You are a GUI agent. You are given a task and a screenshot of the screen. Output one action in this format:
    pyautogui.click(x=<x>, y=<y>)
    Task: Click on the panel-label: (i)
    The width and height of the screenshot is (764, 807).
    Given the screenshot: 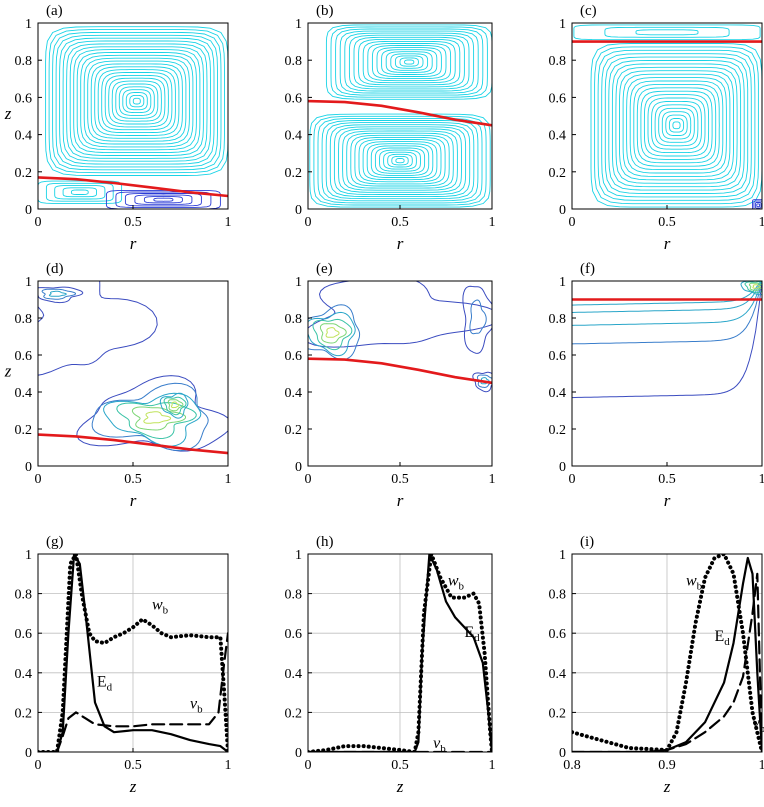 What is the action you would take?
    pyautogui.click(x=587, y=542)
    